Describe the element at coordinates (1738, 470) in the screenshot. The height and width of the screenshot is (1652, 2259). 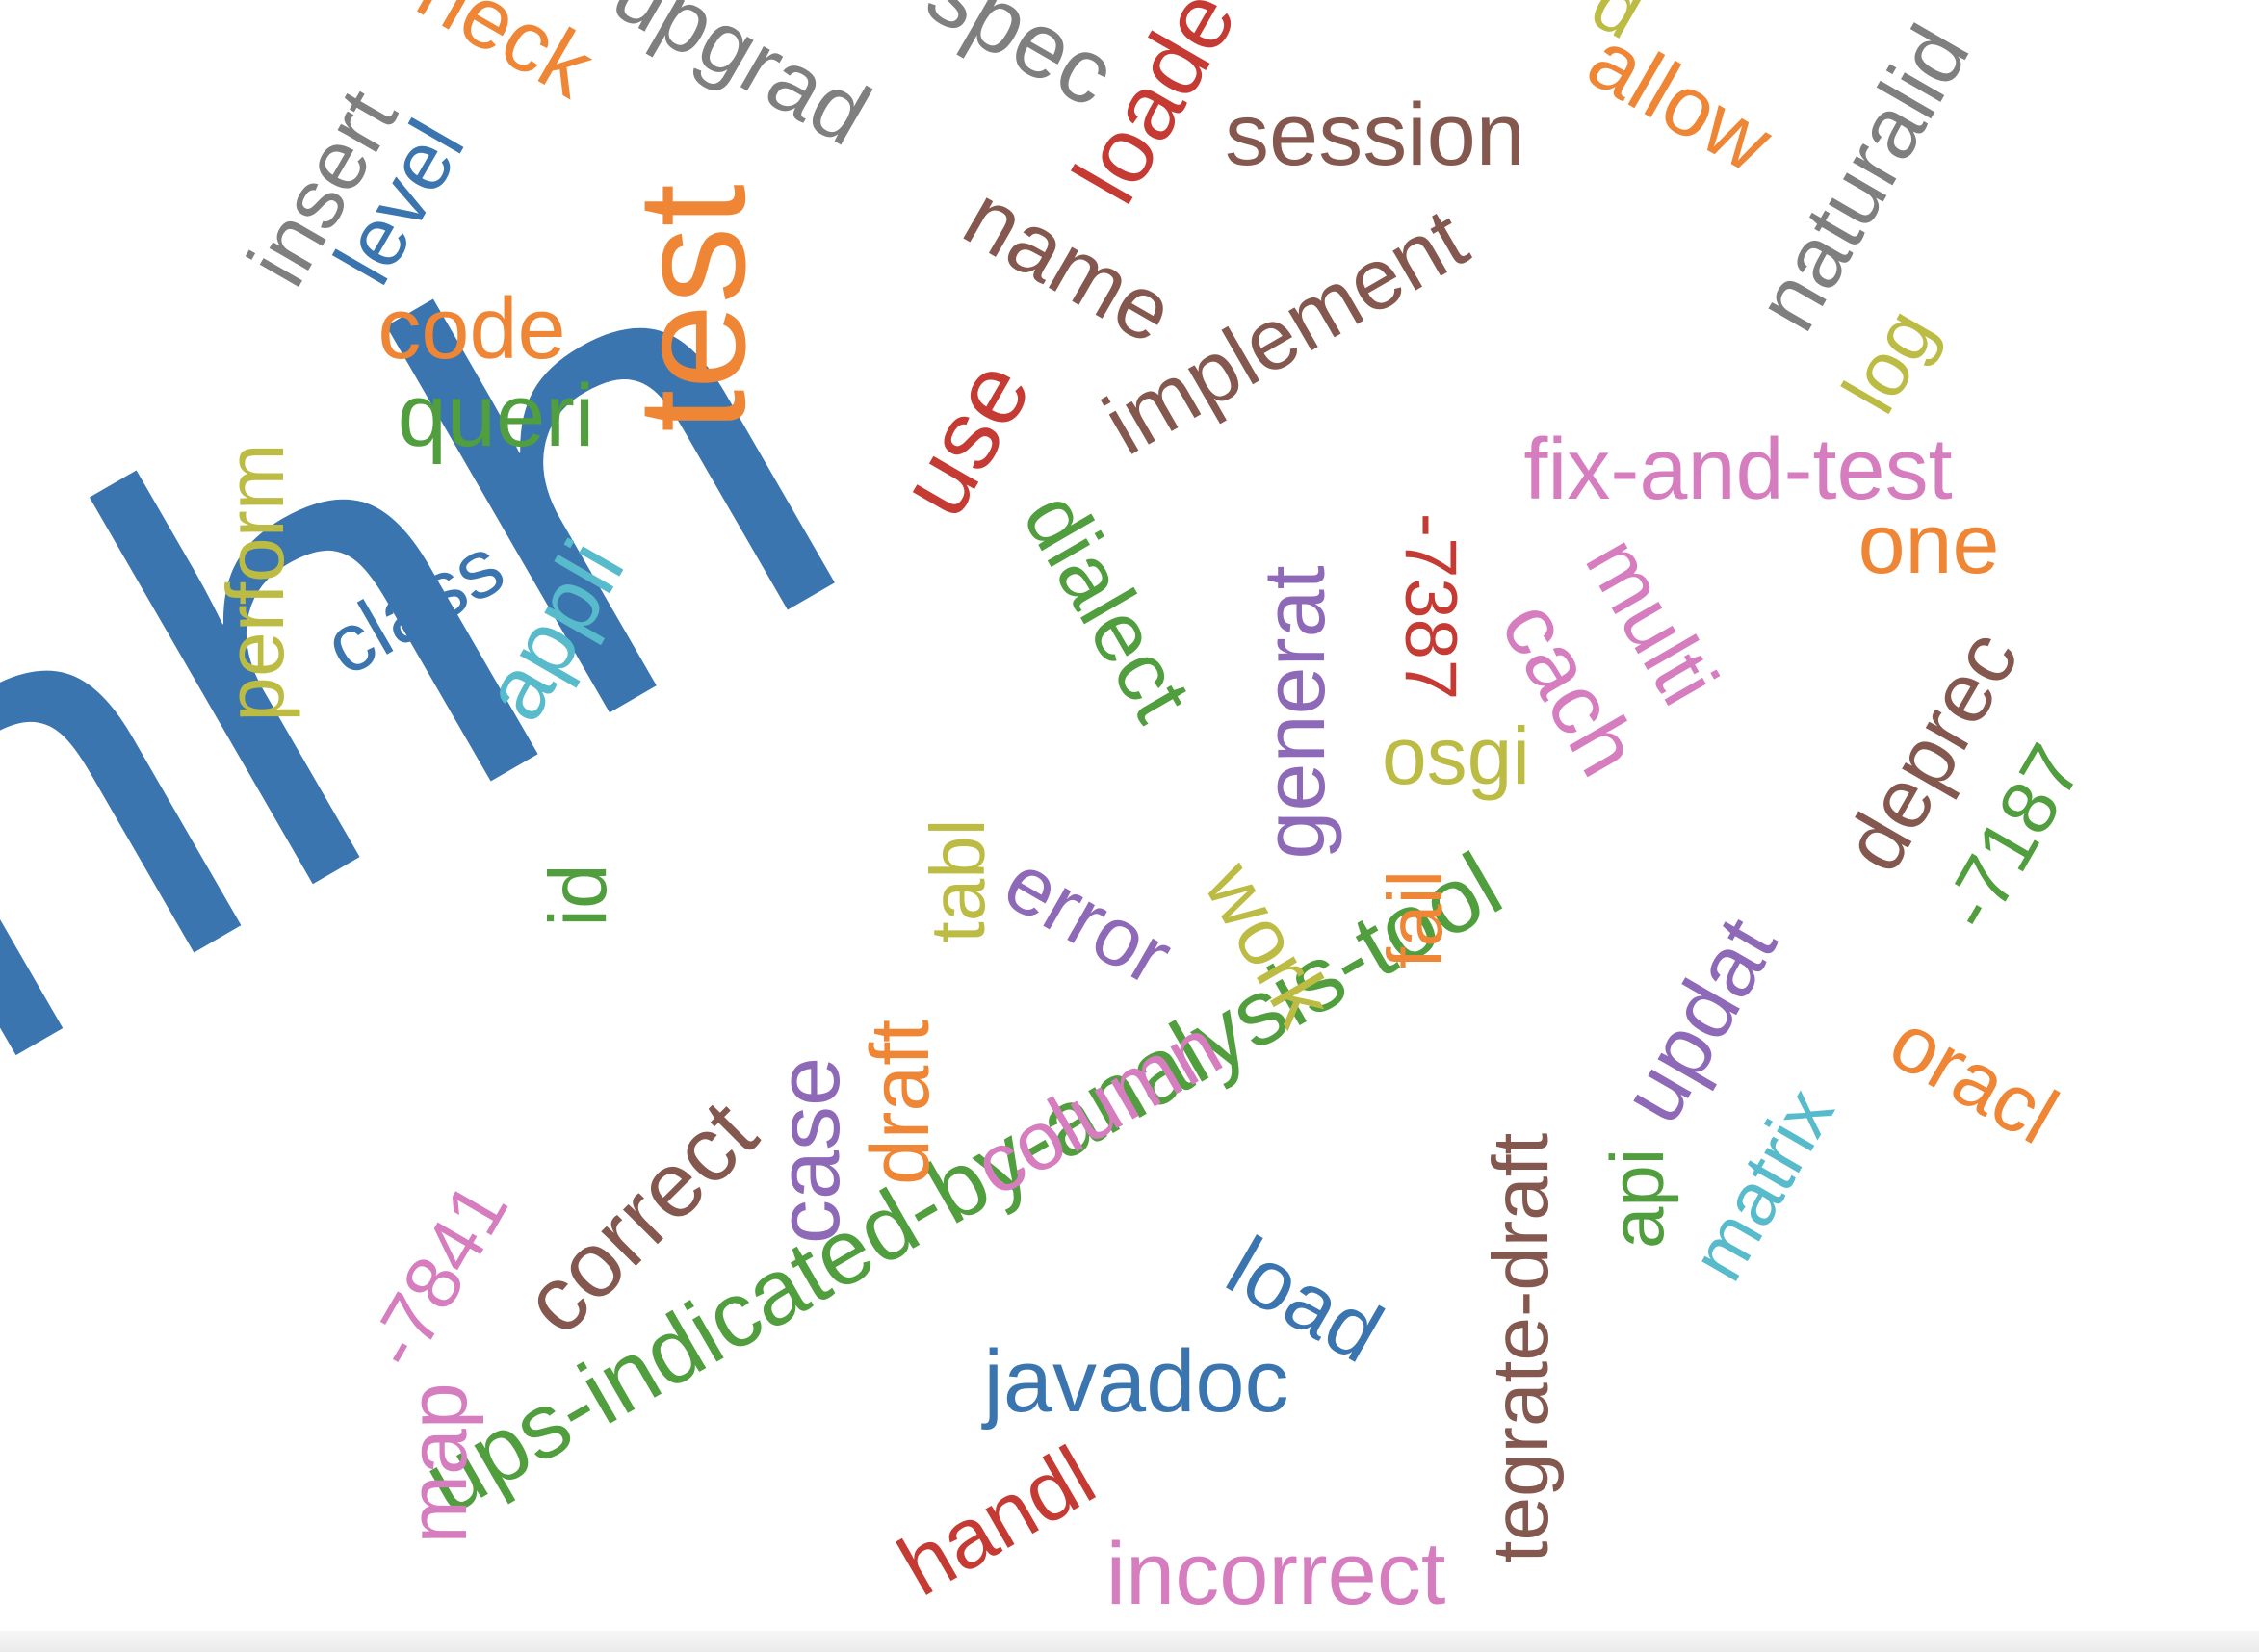
I see `word-fix-and-test: fix-and-test` at that location.